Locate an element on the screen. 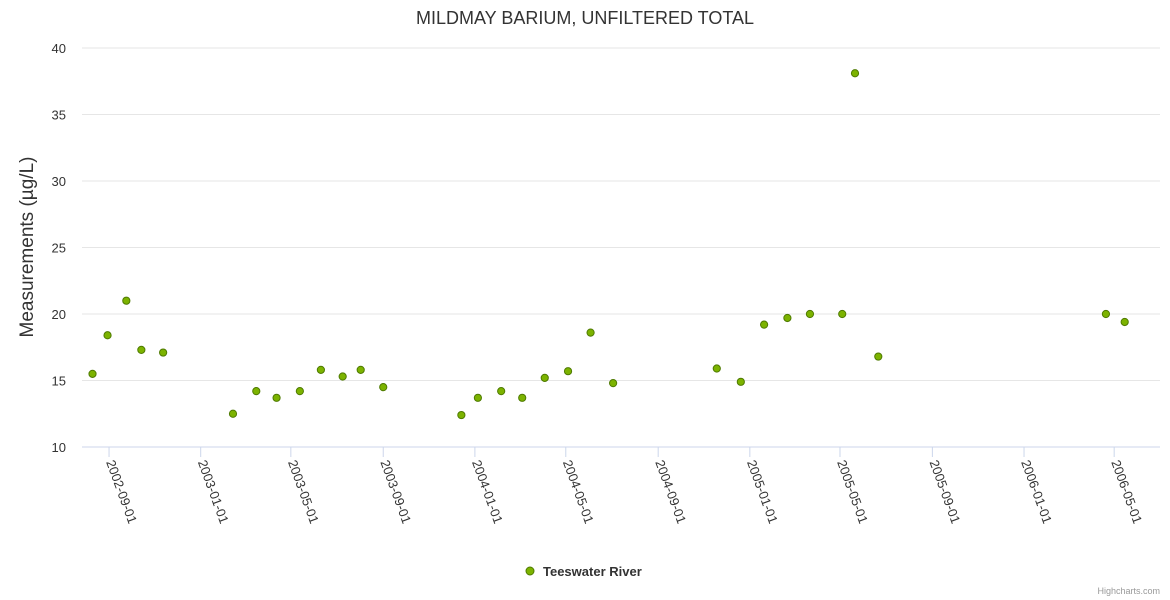 Image resolution: width=1170 pixels, height=600 pixels. x-tick-label: 2004-01-01 is located at coordinates (487, 492).